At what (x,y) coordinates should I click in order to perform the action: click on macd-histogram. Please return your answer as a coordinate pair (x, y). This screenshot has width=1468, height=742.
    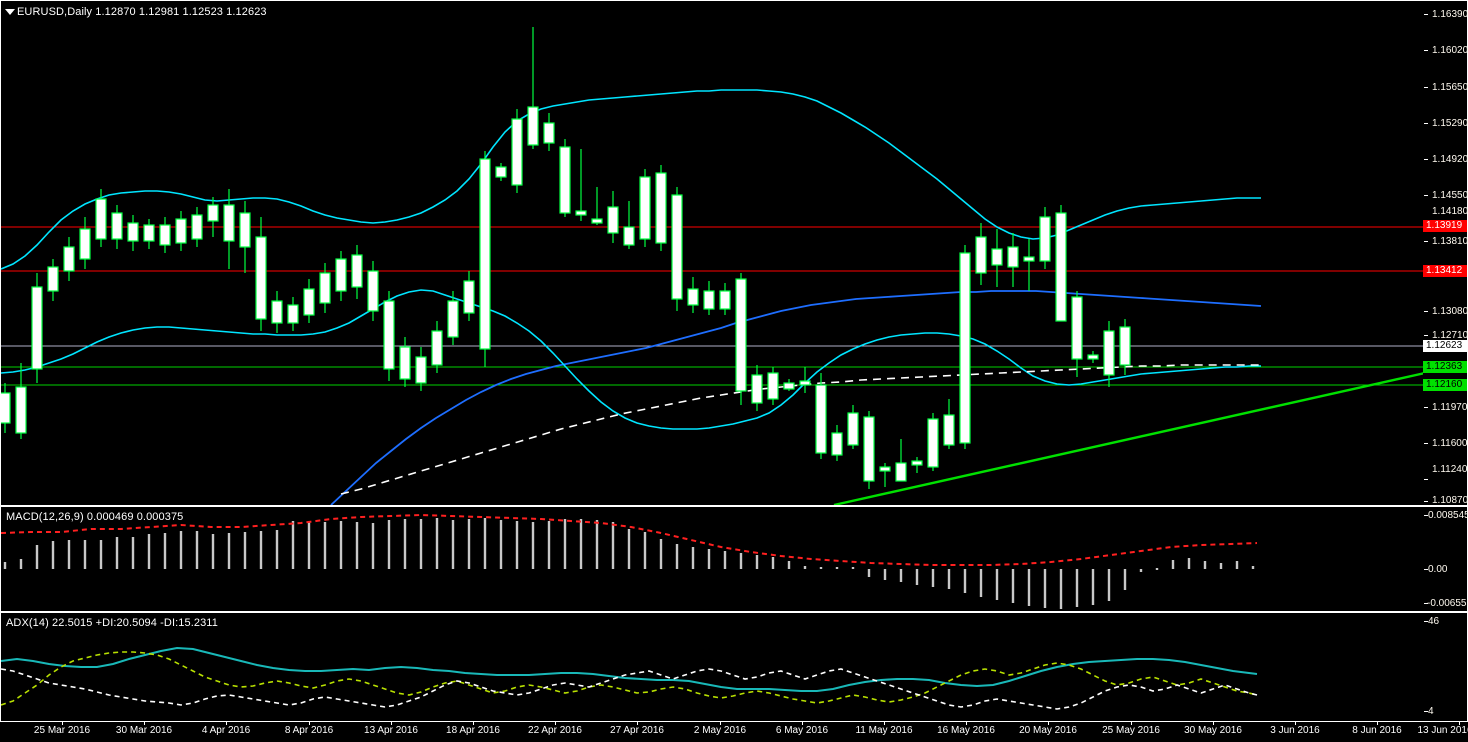
    Looking at the image, I should click on (629, 563).